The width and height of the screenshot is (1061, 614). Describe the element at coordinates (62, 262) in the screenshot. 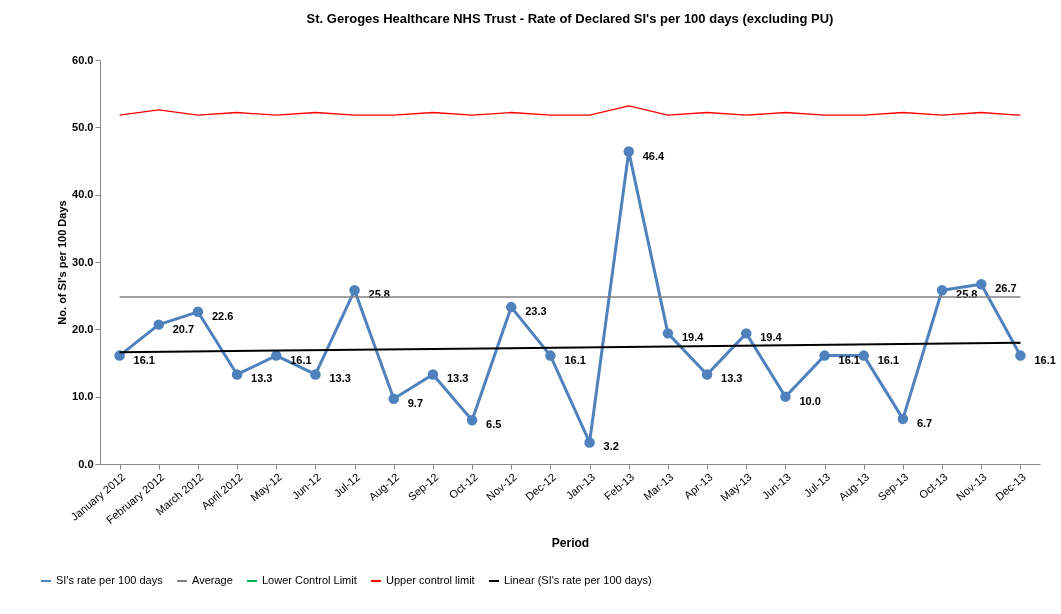

I see `y-axis-title: No. of SI's per 100 Days` at that location.